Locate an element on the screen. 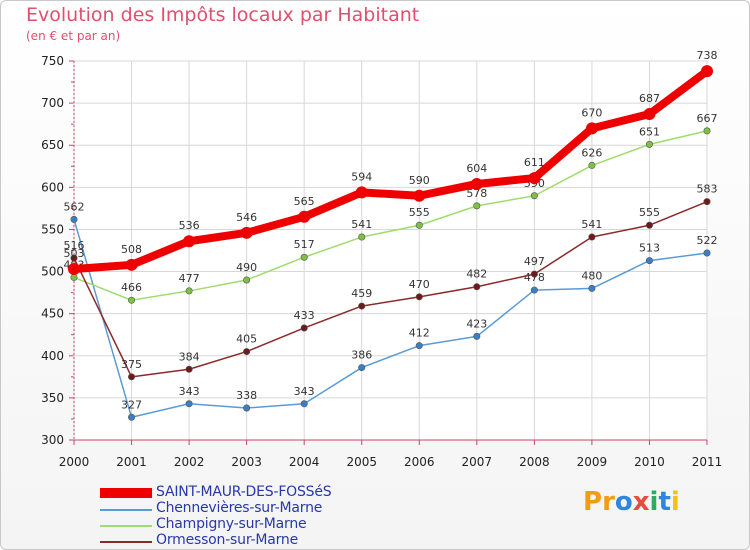  logo-letter: o is located at coordinates (623, 502).